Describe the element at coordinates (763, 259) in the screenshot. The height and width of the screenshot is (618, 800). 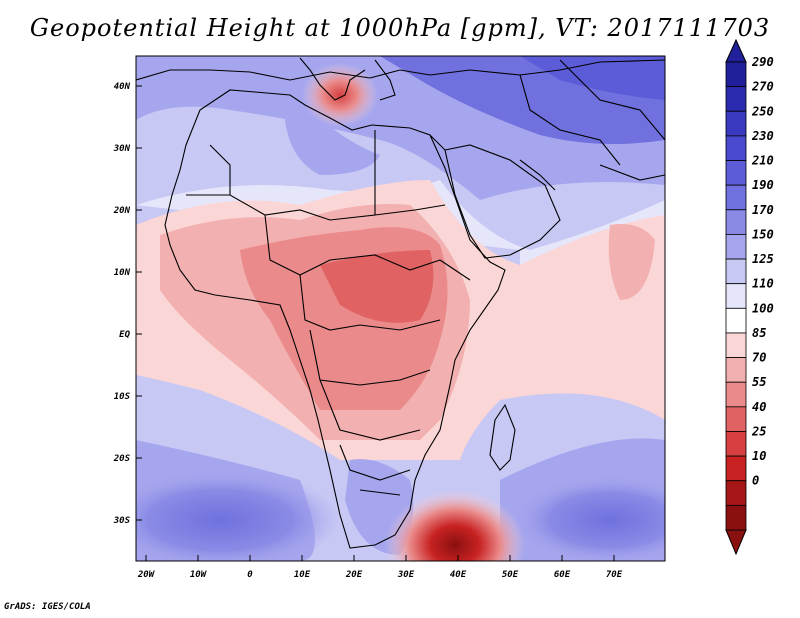
I see `colorbar-label: 125` at that location.